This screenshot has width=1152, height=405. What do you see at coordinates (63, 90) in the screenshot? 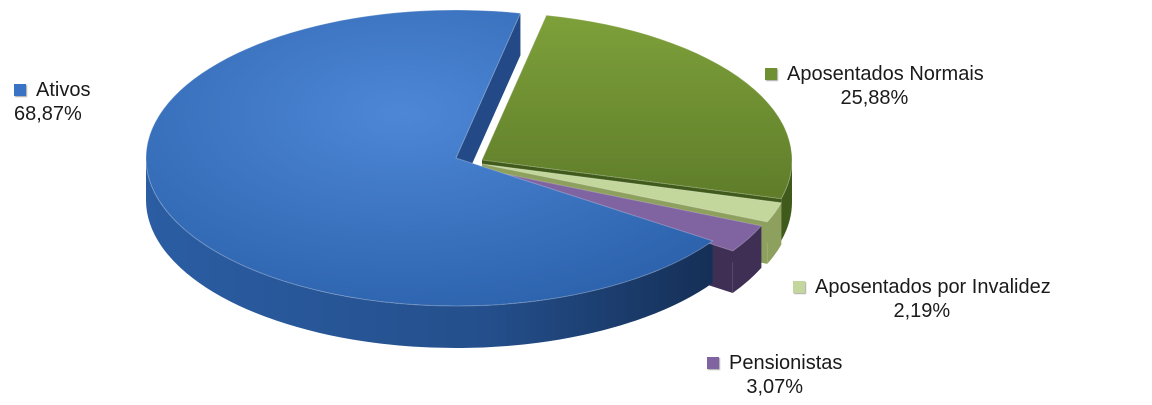
I see `legend-label-ativos: Ativos` at bounding box center [63, 90].